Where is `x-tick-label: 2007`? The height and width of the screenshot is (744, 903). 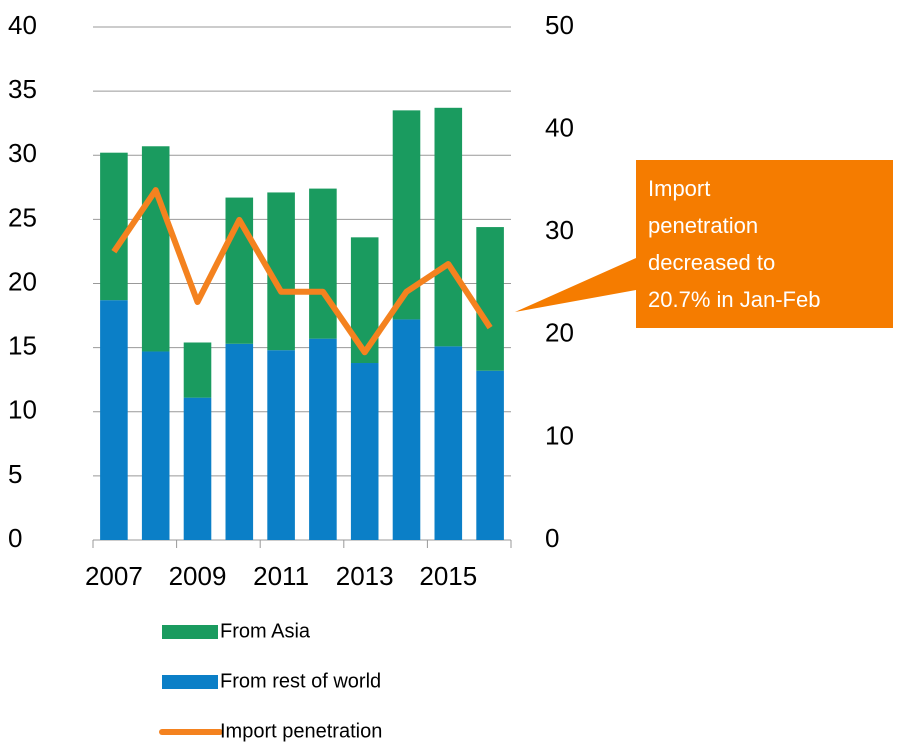 x-tick-label: 2007 is located at coordinates (114, 576).